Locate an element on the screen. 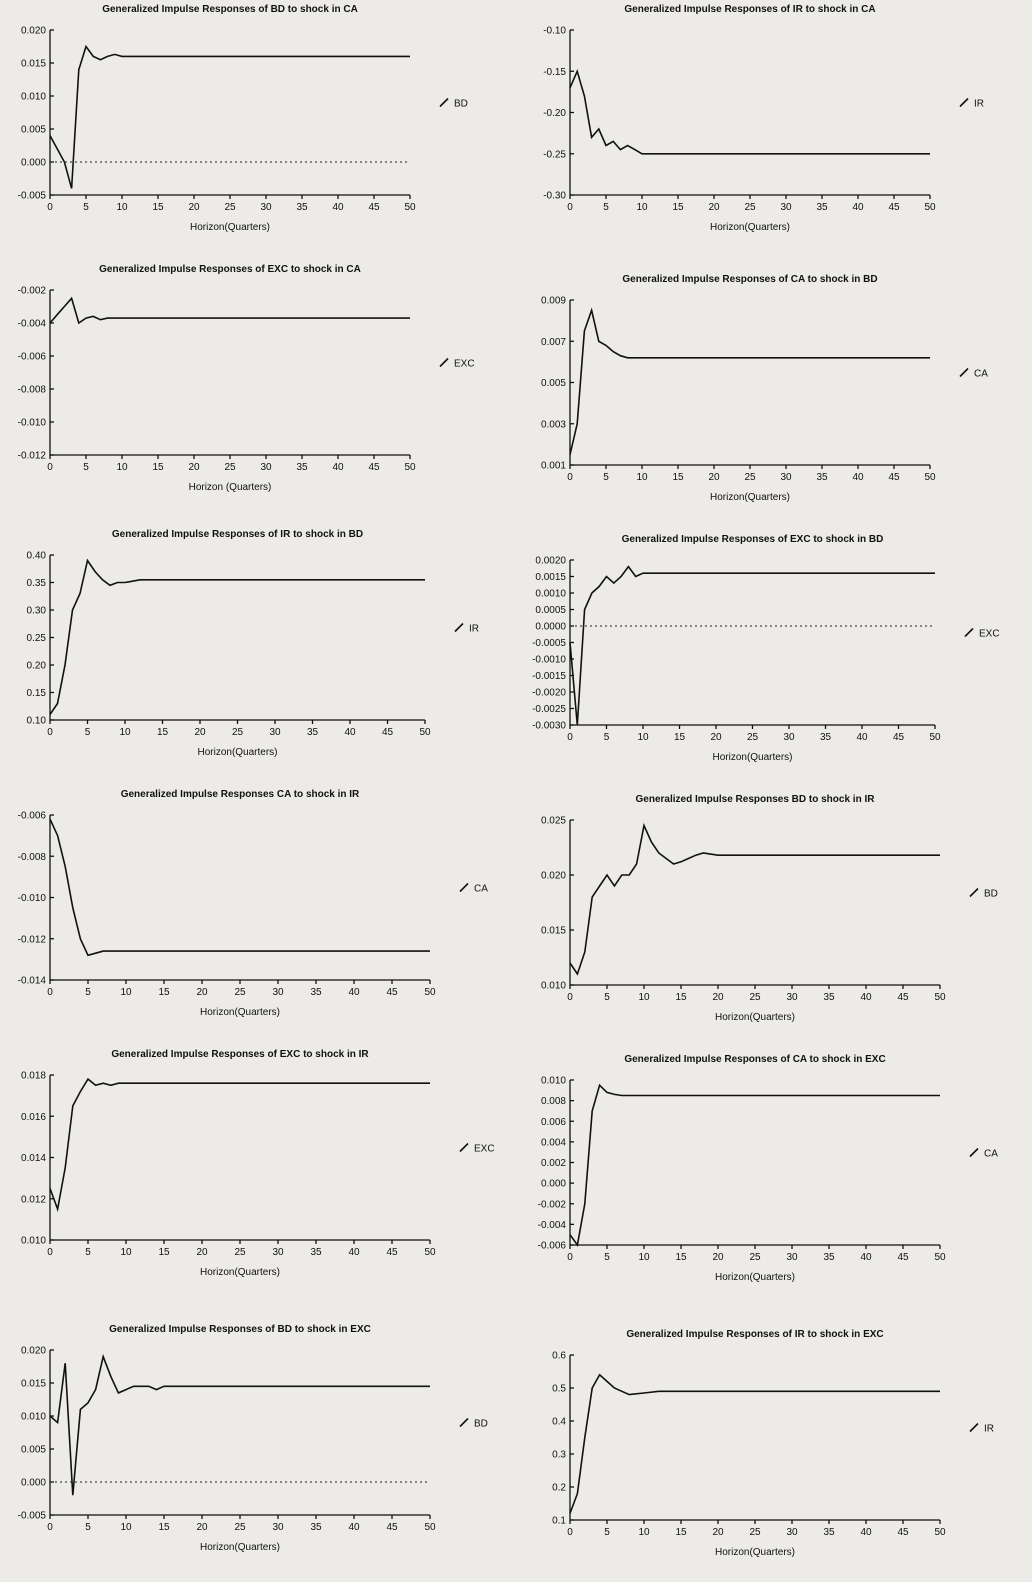  y-tick-label: 0.0000 is located at coordinates (550, 627).